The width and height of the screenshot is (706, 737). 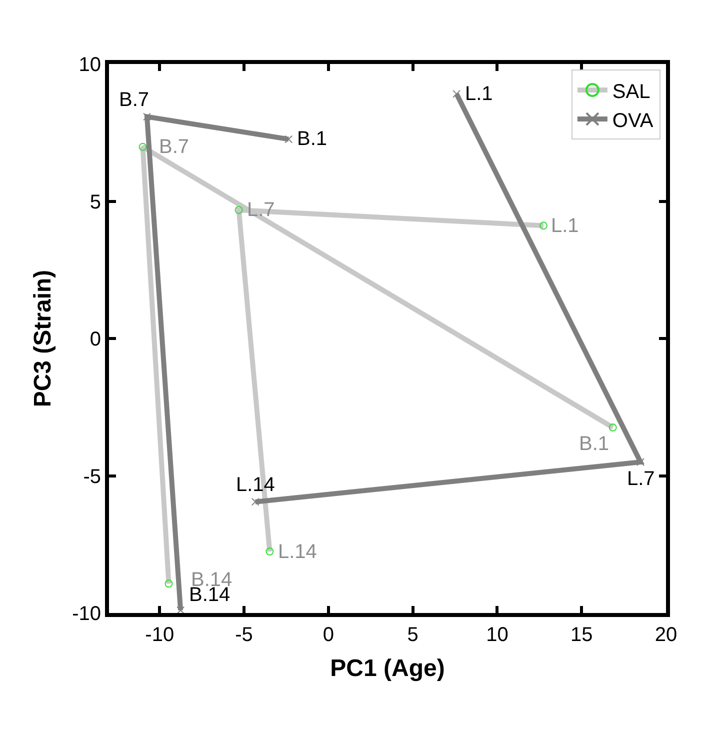 I want to click on y-tick-label: -5, so click(x=92, y=477).